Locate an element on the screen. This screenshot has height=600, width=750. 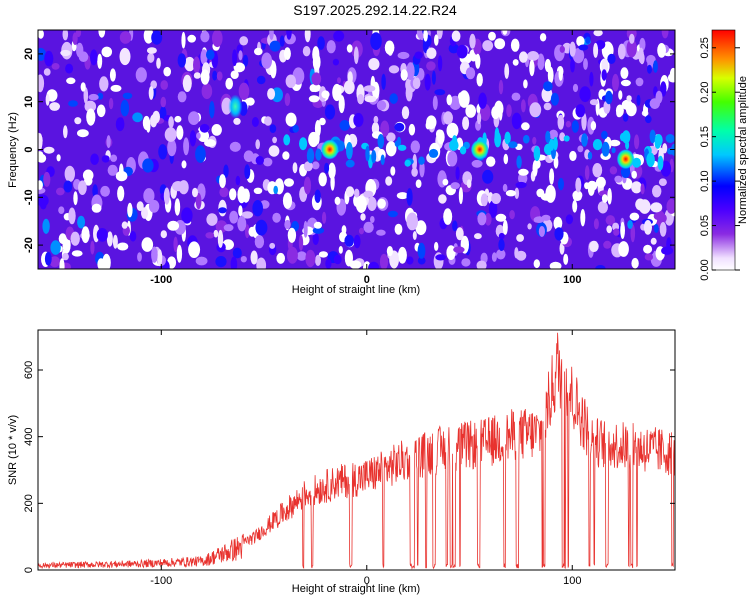
colorbar-tick-label: 0.00 is located at coordinates (705, 269).